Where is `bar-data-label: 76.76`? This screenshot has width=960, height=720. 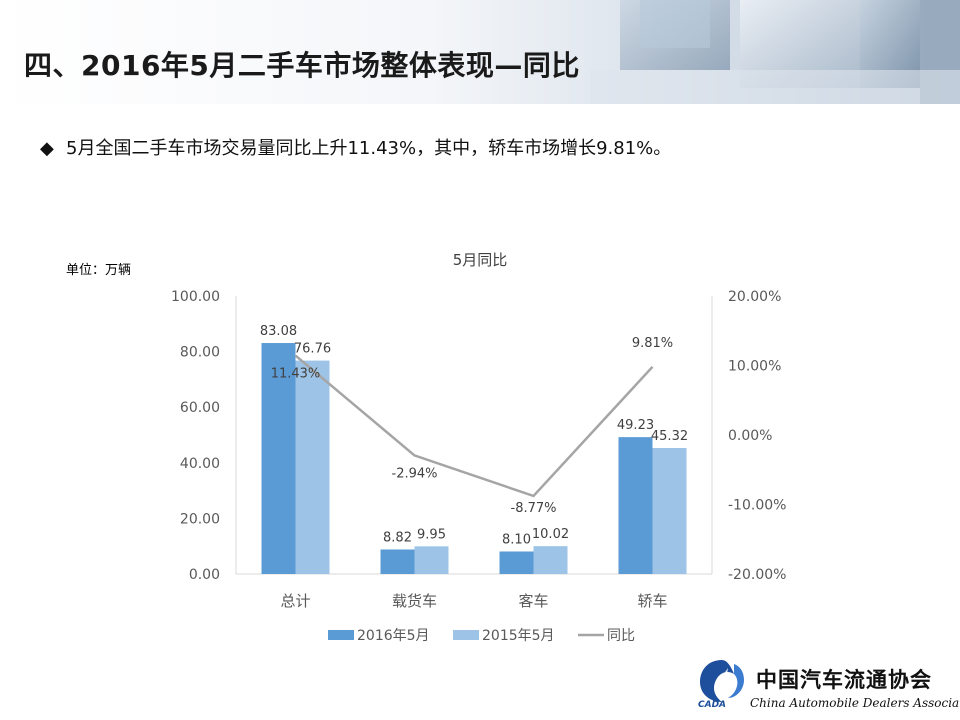
bar-data-label: 76.76 is located at coordinates (312, 349).